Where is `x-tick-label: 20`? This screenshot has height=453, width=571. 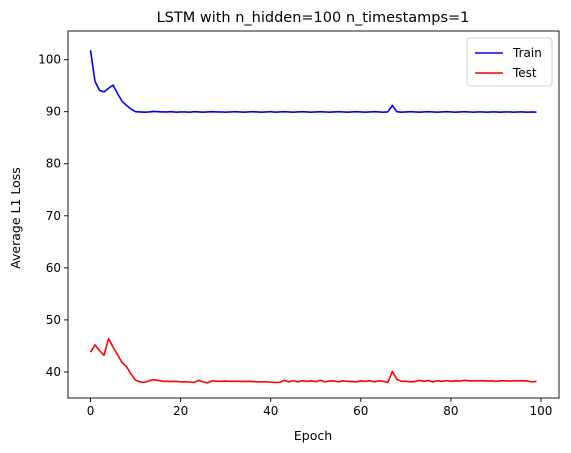 x-tick-label: 20 is located at coordinates (180, 411).